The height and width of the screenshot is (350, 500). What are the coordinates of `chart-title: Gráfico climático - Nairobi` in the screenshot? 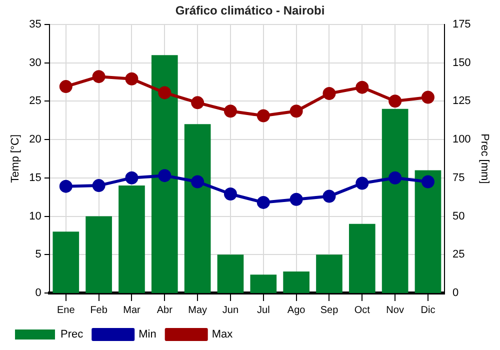 It's located at (250, 11).